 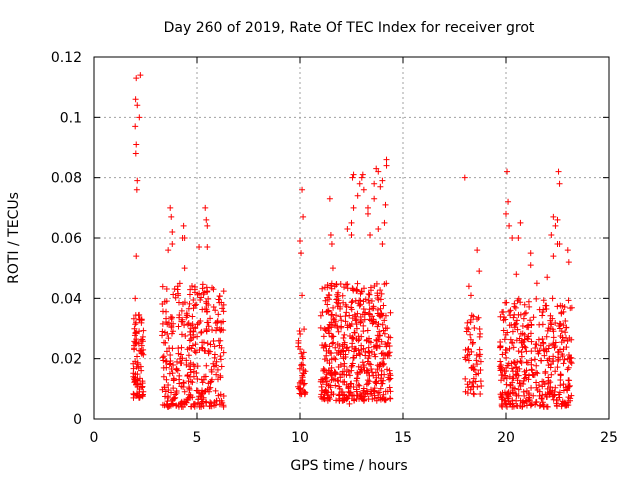 What do you see at coordinates (71, 118) in the screenshot?
I see `y-tick-label: 0.1` at bounding box center [71, 118].